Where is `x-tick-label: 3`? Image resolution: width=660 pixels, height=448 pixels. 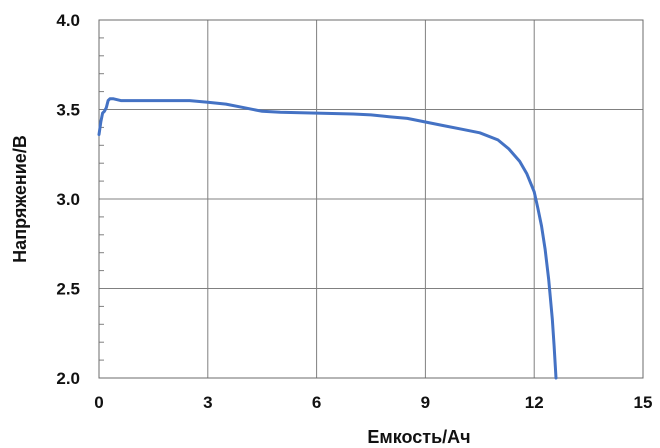
x-tick-label: 3 is located at coordinates (207, 402).